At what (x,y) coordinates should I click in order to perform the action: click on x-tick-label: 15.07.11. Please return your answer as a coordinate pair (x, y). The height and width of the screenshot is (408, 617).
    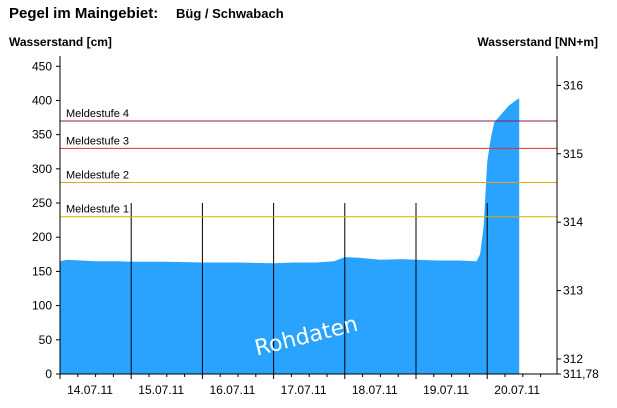
    Looking at the image, I should click on (161, 390).